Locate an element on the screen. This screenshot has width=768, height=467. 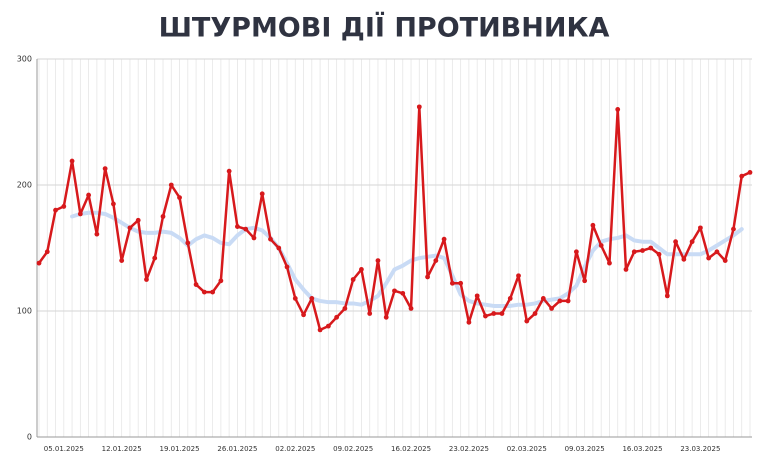
x-tick-label: 09.02.2025 is located at coordinates (353, 449).